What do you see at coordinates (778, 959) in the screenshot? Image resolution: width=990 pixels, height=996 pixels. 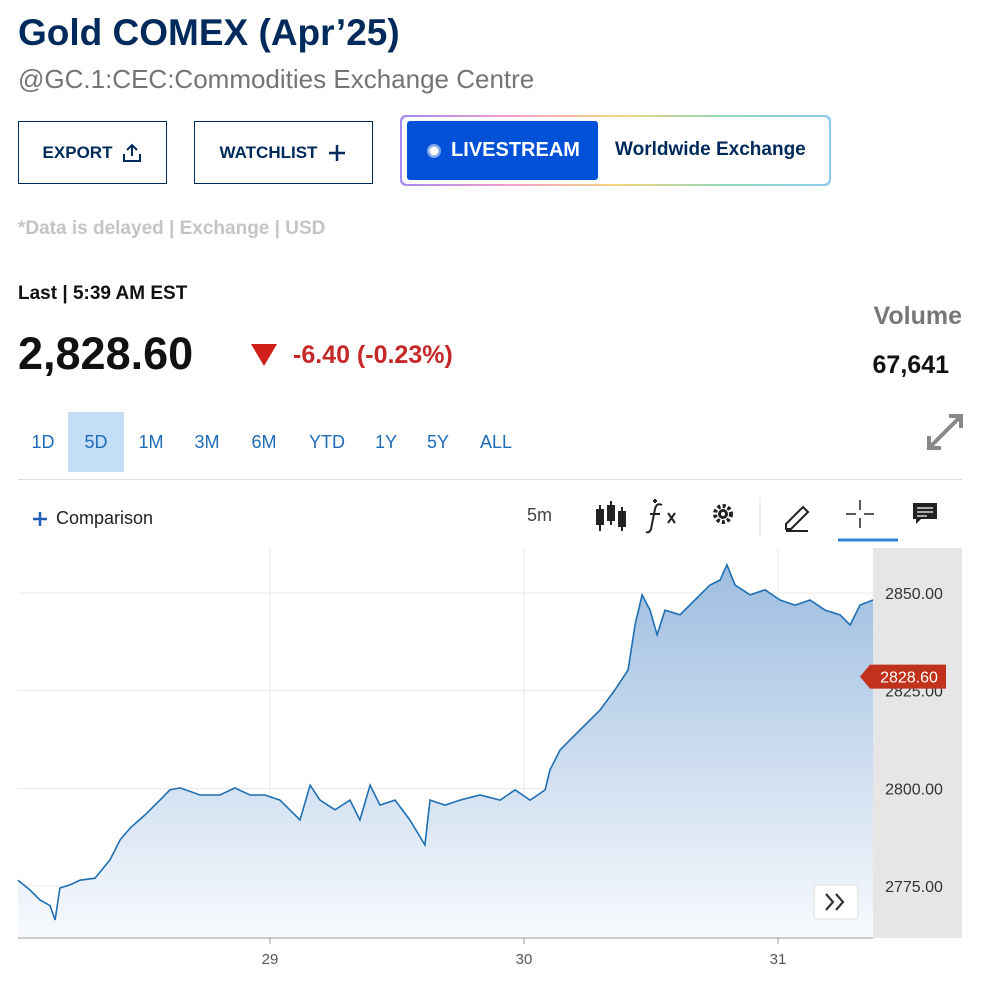 I see `x-tick-label: 31` at bounding box center [778, 959].